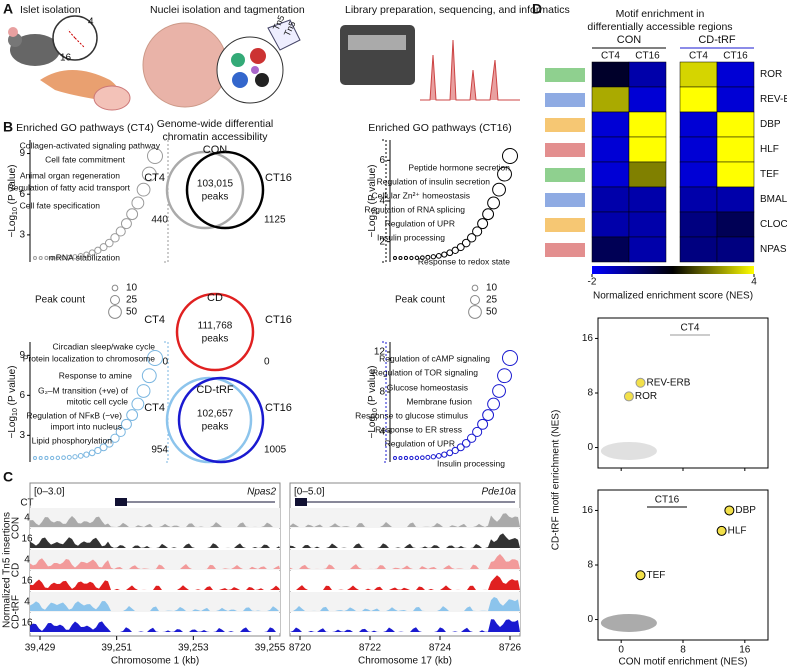 This screenshot has width=787, height=667. What do you see at coordinates (384, 402) in the screenshot?
I see `bracket` at bounding box center [384, 402].